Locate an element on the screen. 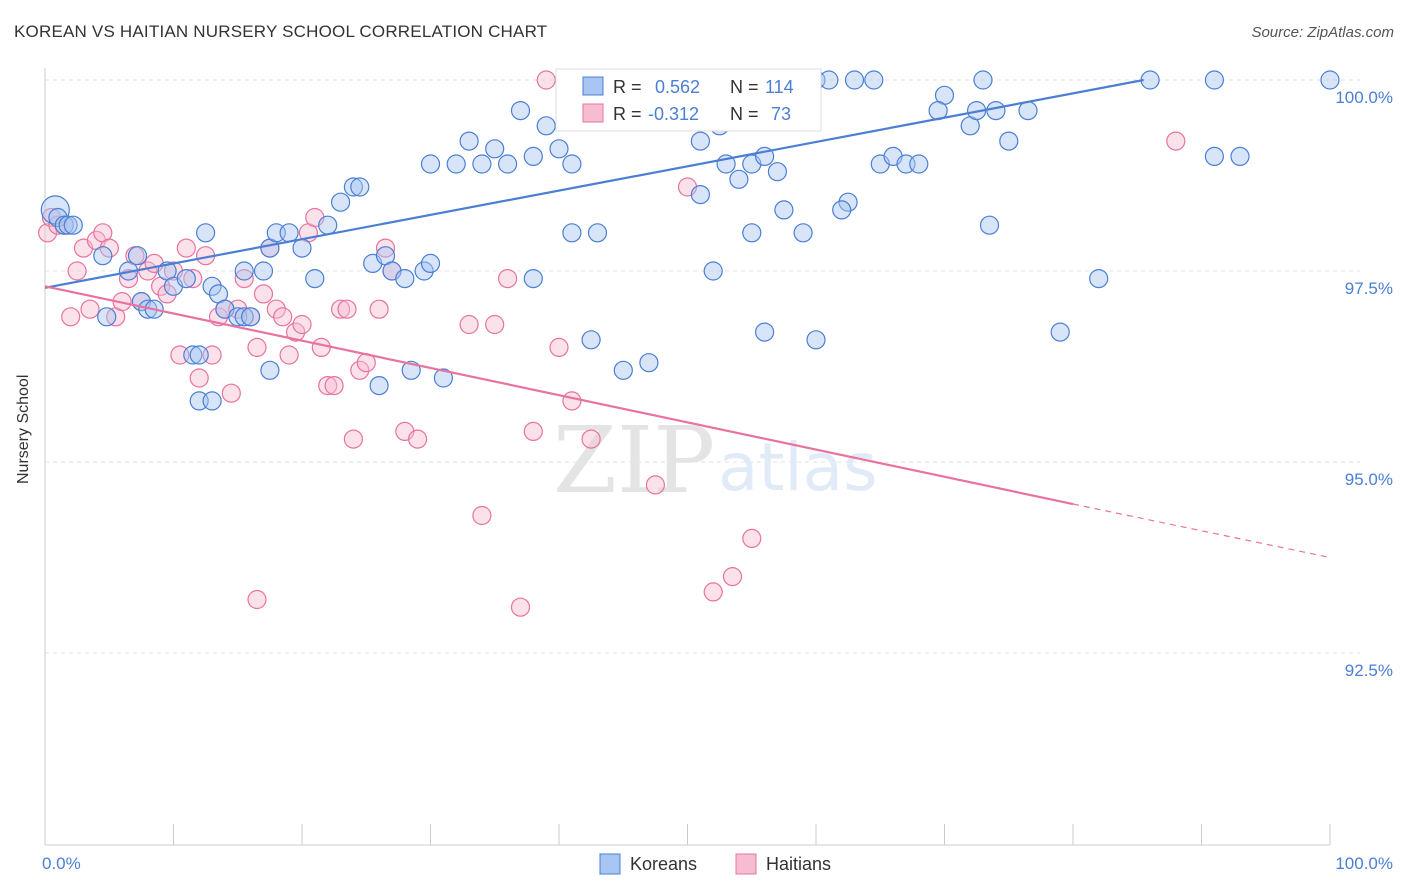 The image size is (1406, 892). stats-haitians-r-value: -0.312 is located at coordinates (673, 114).